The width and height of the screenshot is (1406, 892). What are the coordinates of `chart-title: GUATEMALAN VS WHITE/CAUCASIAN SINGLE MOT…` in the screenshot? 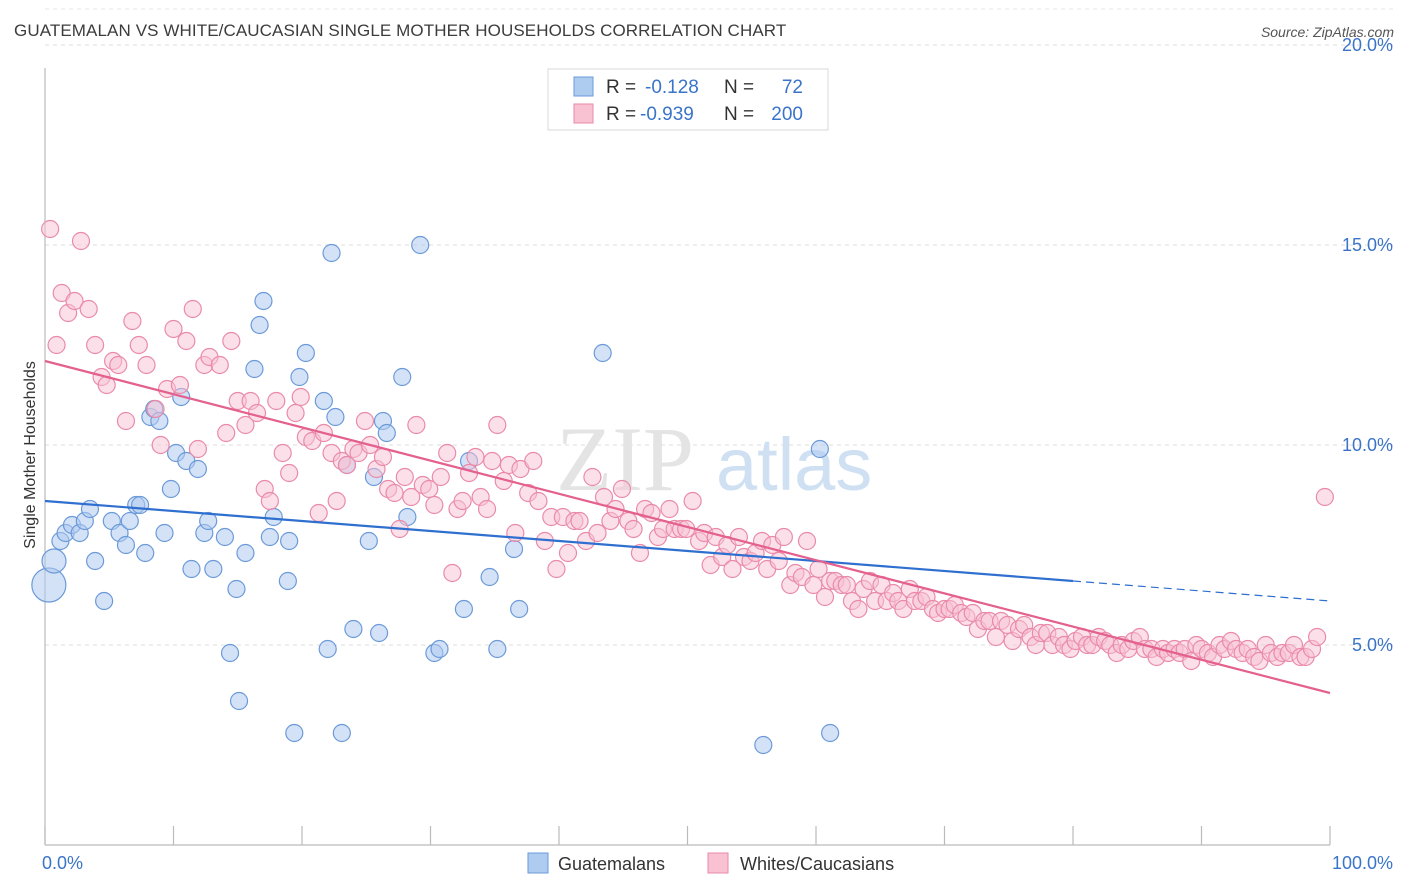 It's located at (400, 30).